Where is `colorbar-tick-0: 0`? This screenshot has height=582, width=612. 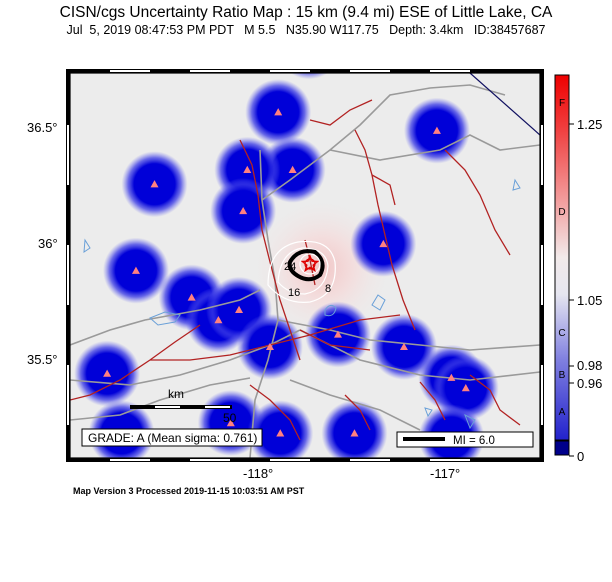 colorbar-tick-0: 0 is located at coordinates (580, 456).